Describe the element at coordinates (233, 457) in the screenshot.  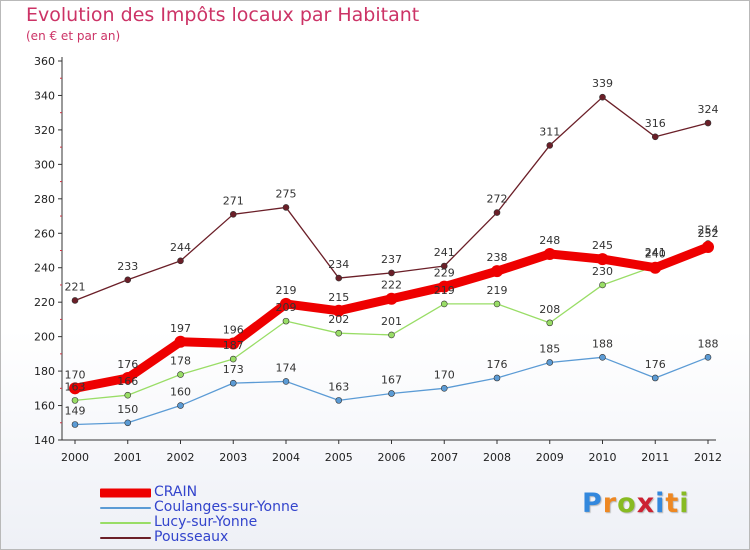
I see `x-tick-label: 2003` at that location.